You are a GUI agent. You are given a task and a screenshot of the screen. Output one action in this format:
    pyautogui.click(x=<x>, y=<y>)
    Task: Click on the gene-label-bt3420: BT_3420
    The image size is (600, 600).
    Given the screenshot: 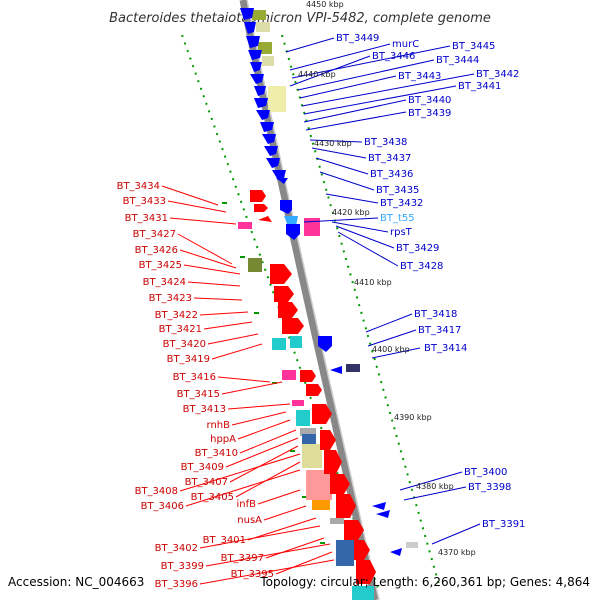 What is the action you would take?
    pyautogui.click(x=184, y=344)
    